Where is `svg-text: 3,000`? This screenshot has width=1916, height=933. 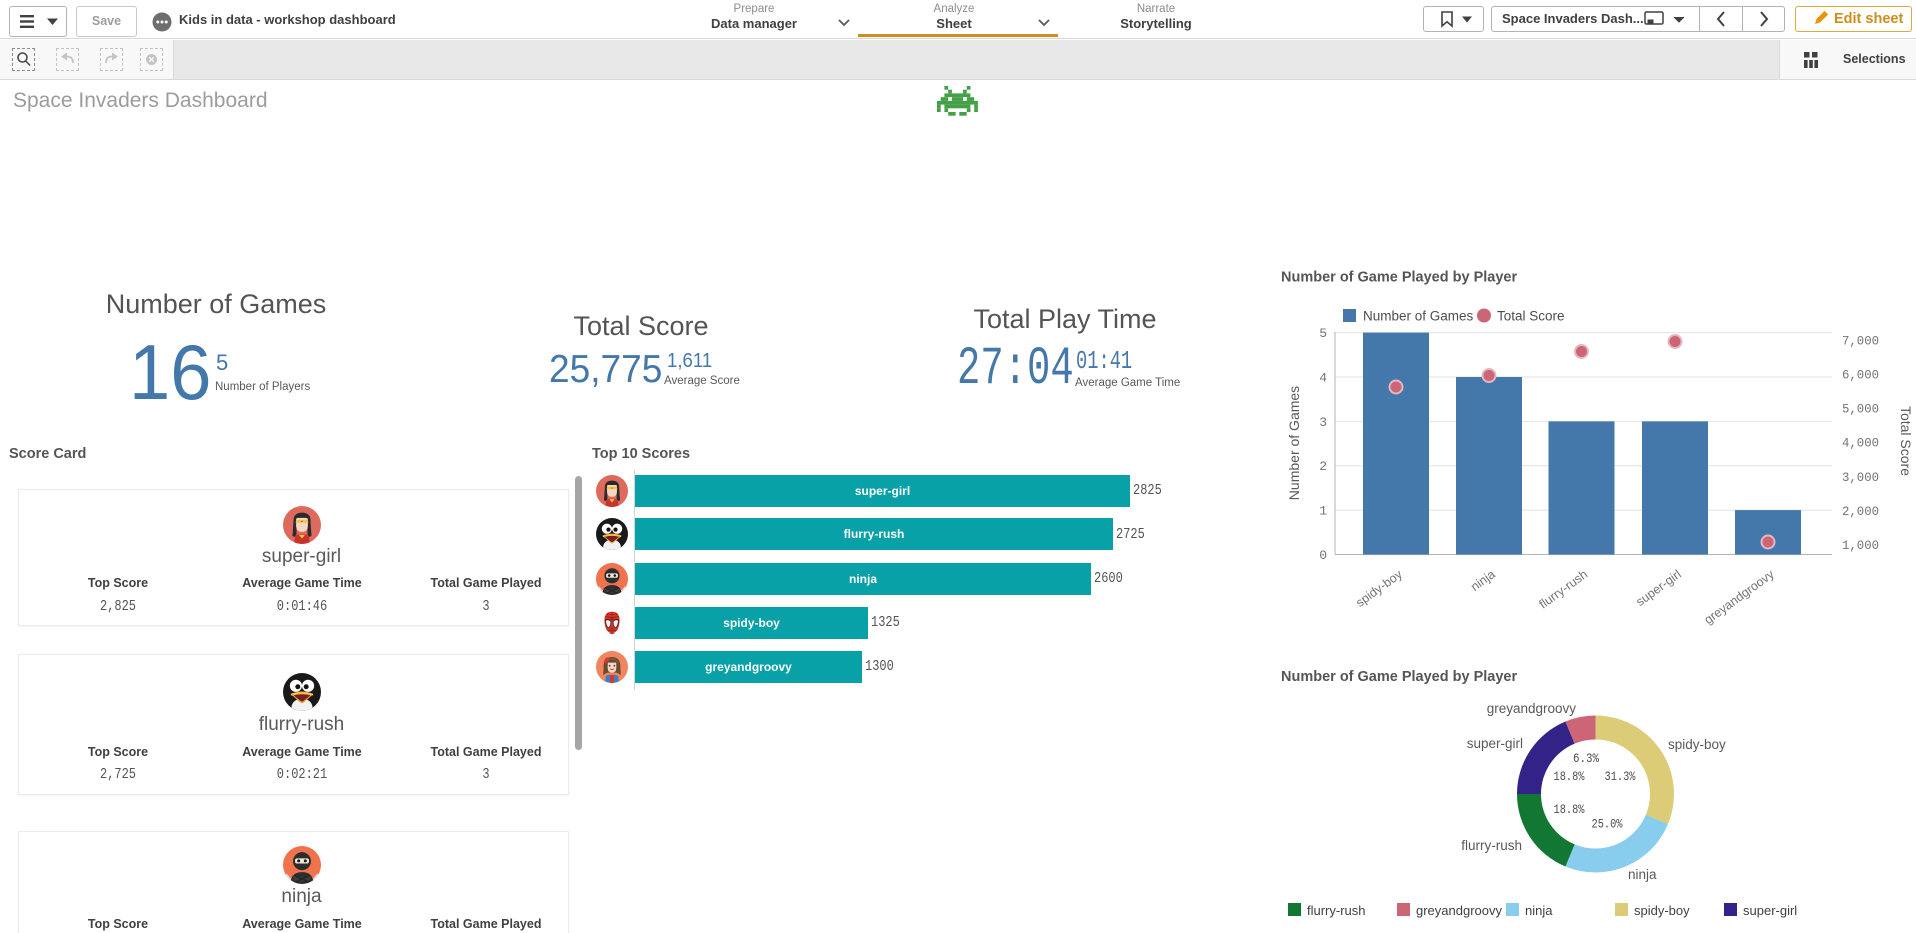
svg-text: 3,000 is located at coordinates (1860, 477).